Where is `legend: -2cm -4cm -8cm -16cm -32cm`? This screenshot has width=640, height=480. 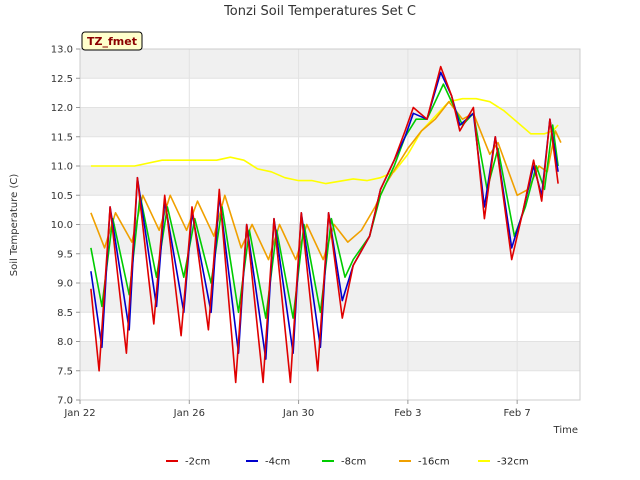 legend: -2cm -4cm -8cm -16cm -32cm is located at coordinates (347, 462).